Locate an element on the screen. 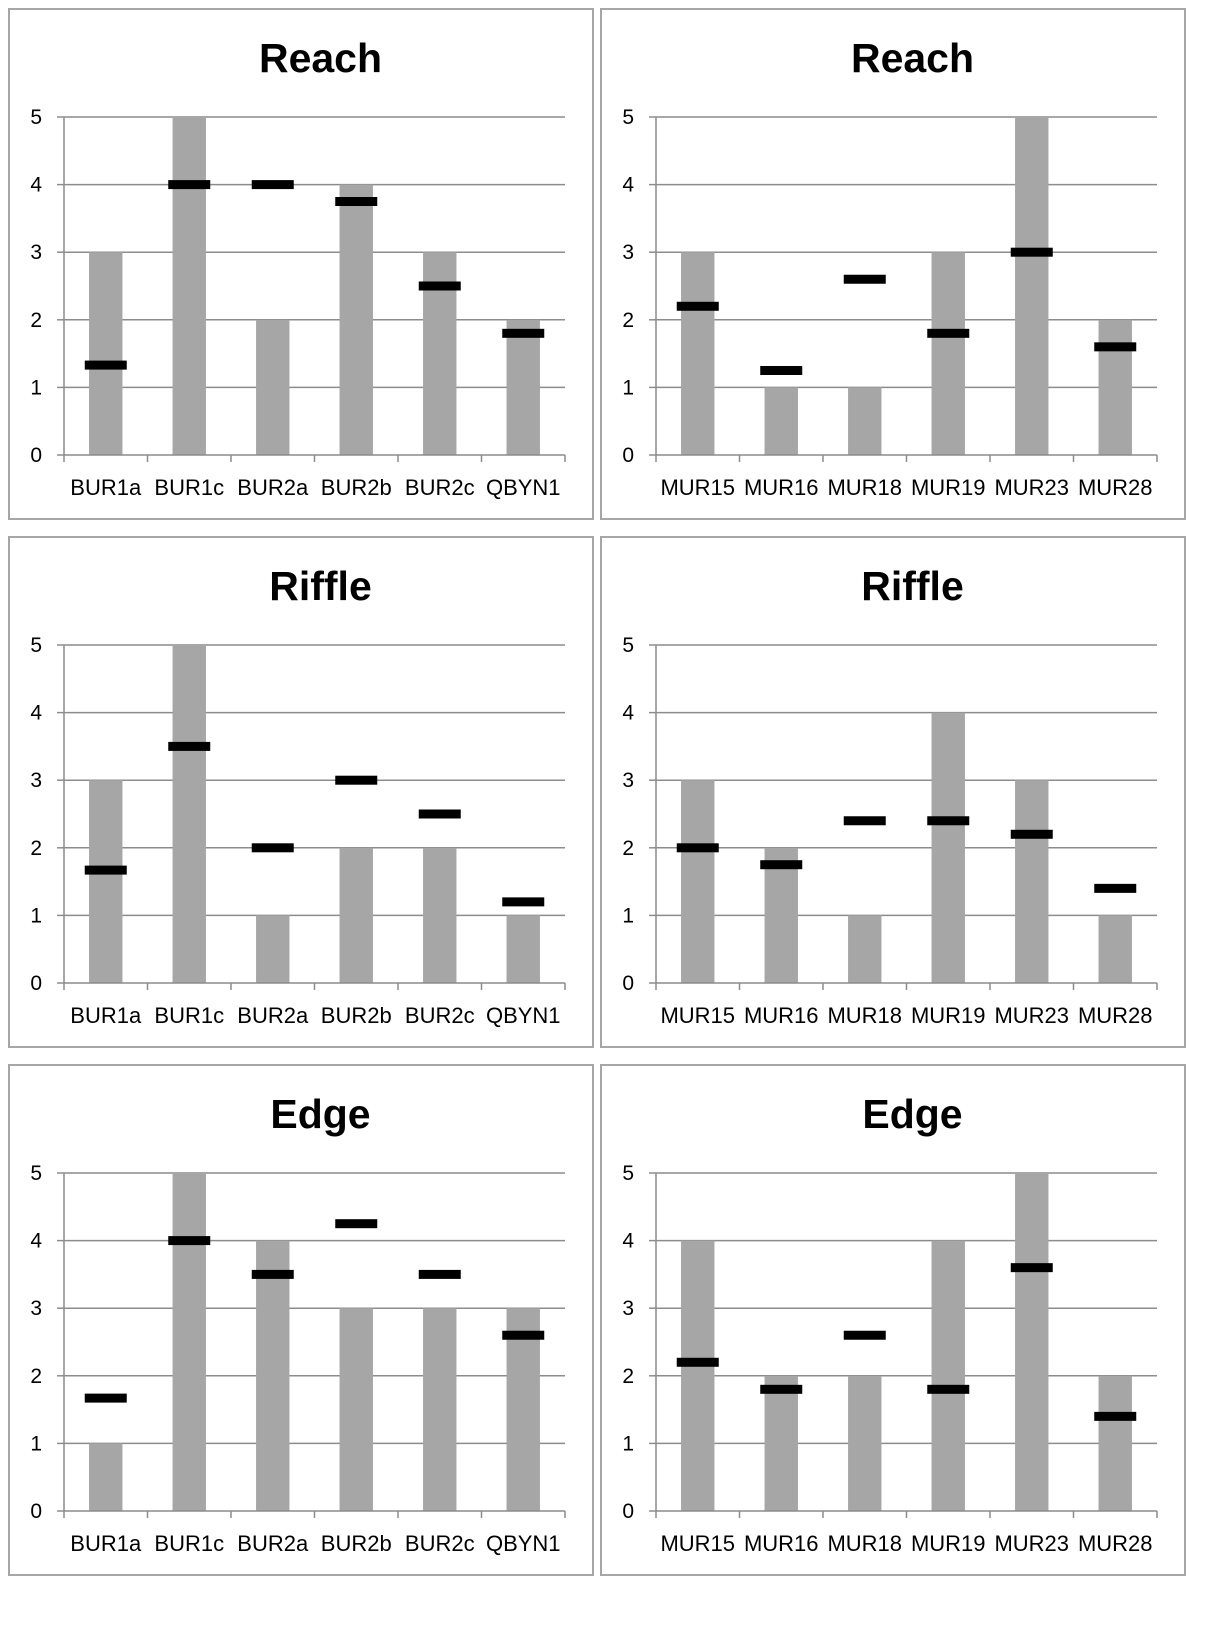 The height and width of the screenshot is (1627, 1225). x-tick-label: BUR2a is located at coordinates (273, 1015).